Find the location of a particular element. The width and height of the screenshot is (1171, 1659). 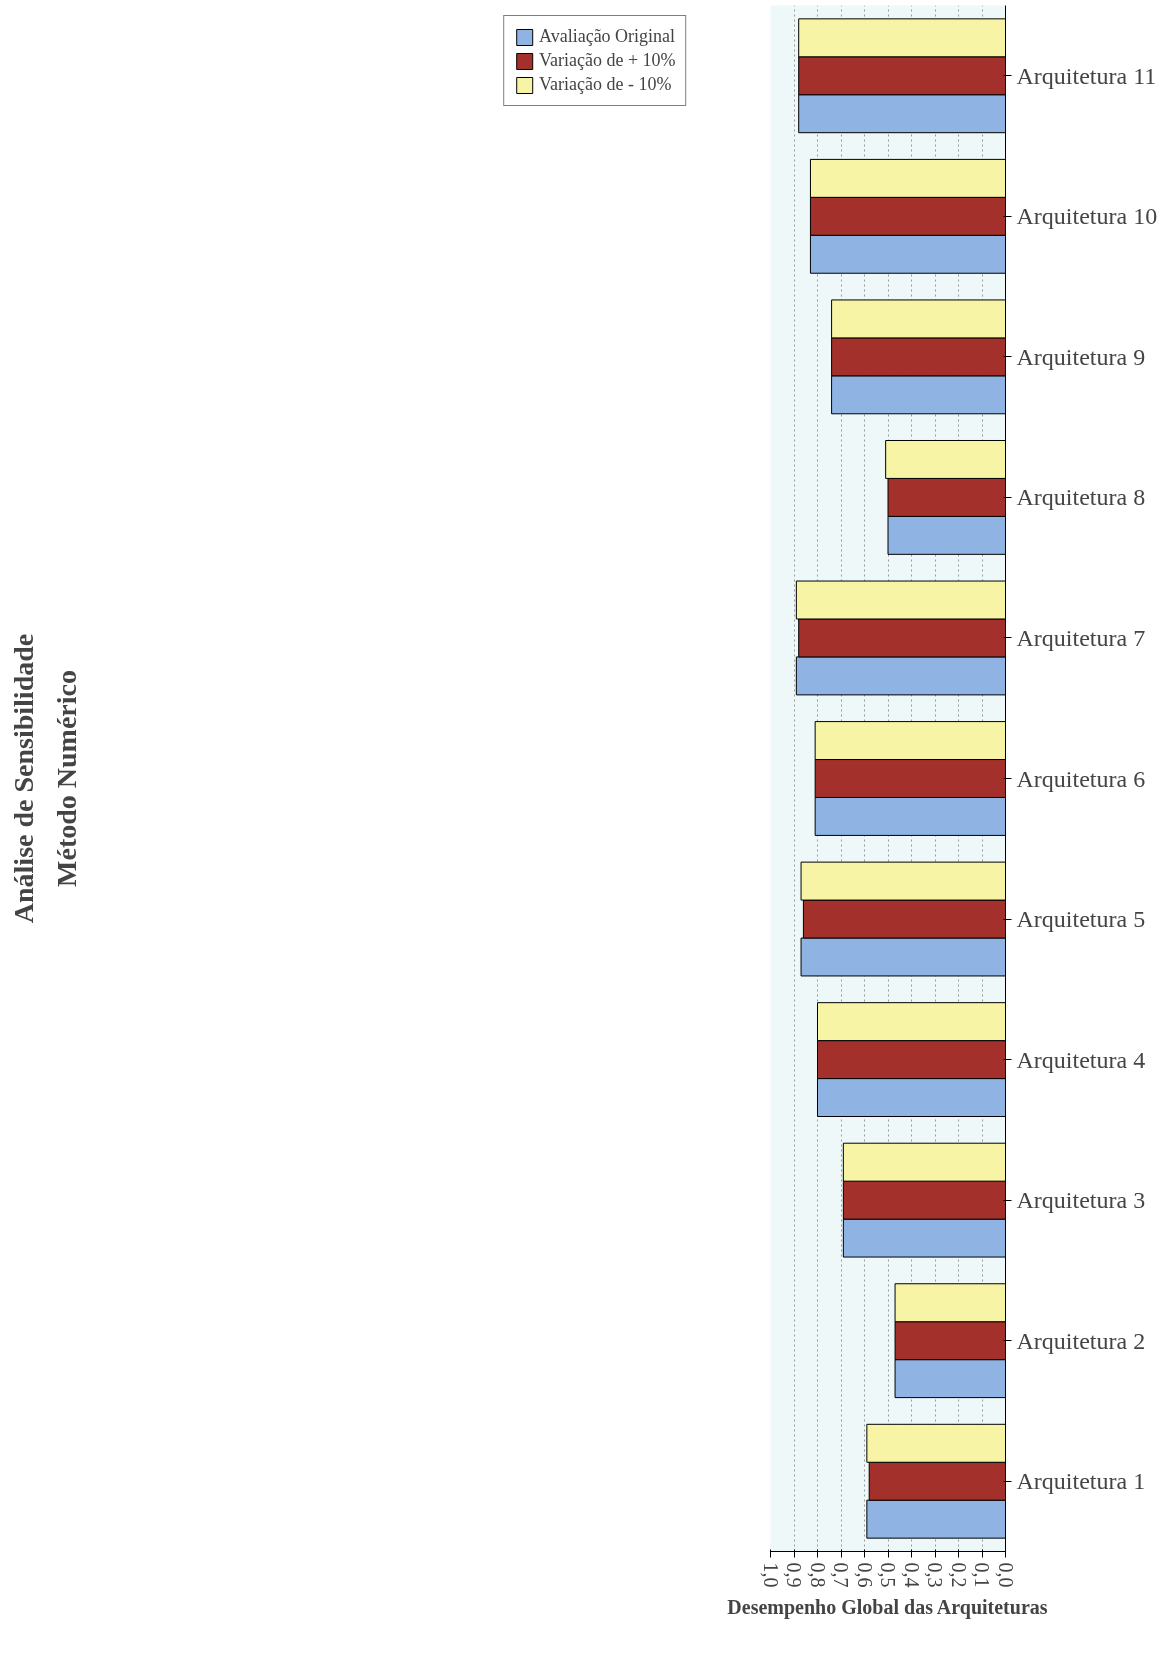

y-tick-label: Arquitetura 3 is located at coordinates (1081, 1200).